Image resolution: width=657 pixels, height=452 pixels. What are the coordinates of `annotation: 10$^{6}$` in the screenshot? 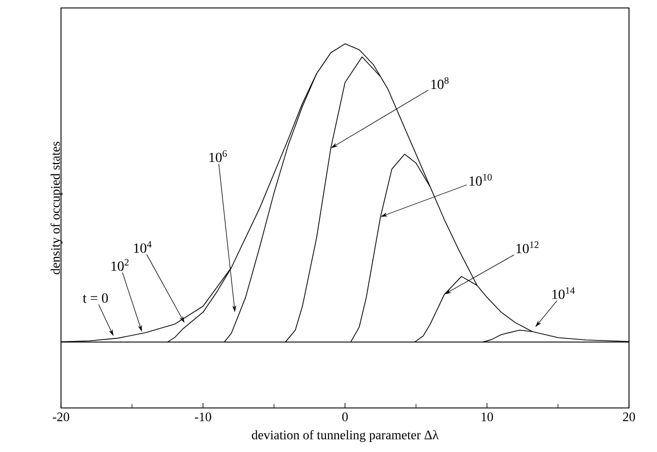 It's located at (218, 156).